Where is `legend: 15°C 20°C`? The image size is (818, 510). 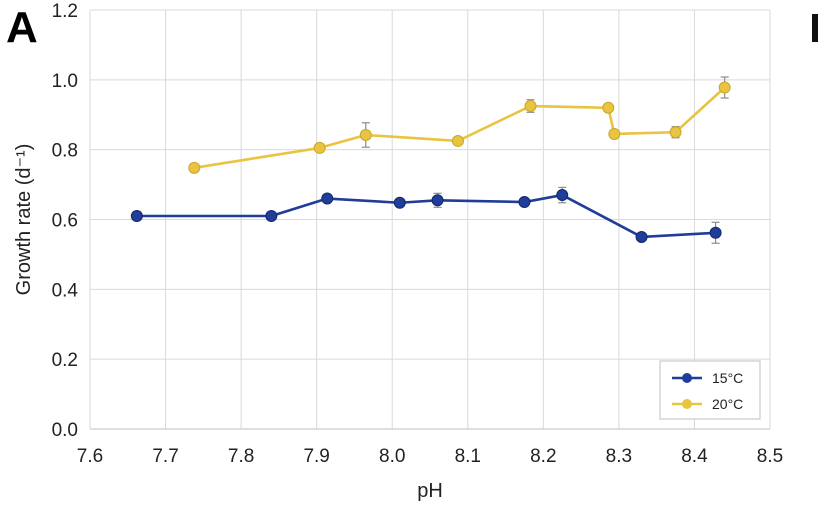 legend: 15°C 20°C is located at coordinates (710, 390).